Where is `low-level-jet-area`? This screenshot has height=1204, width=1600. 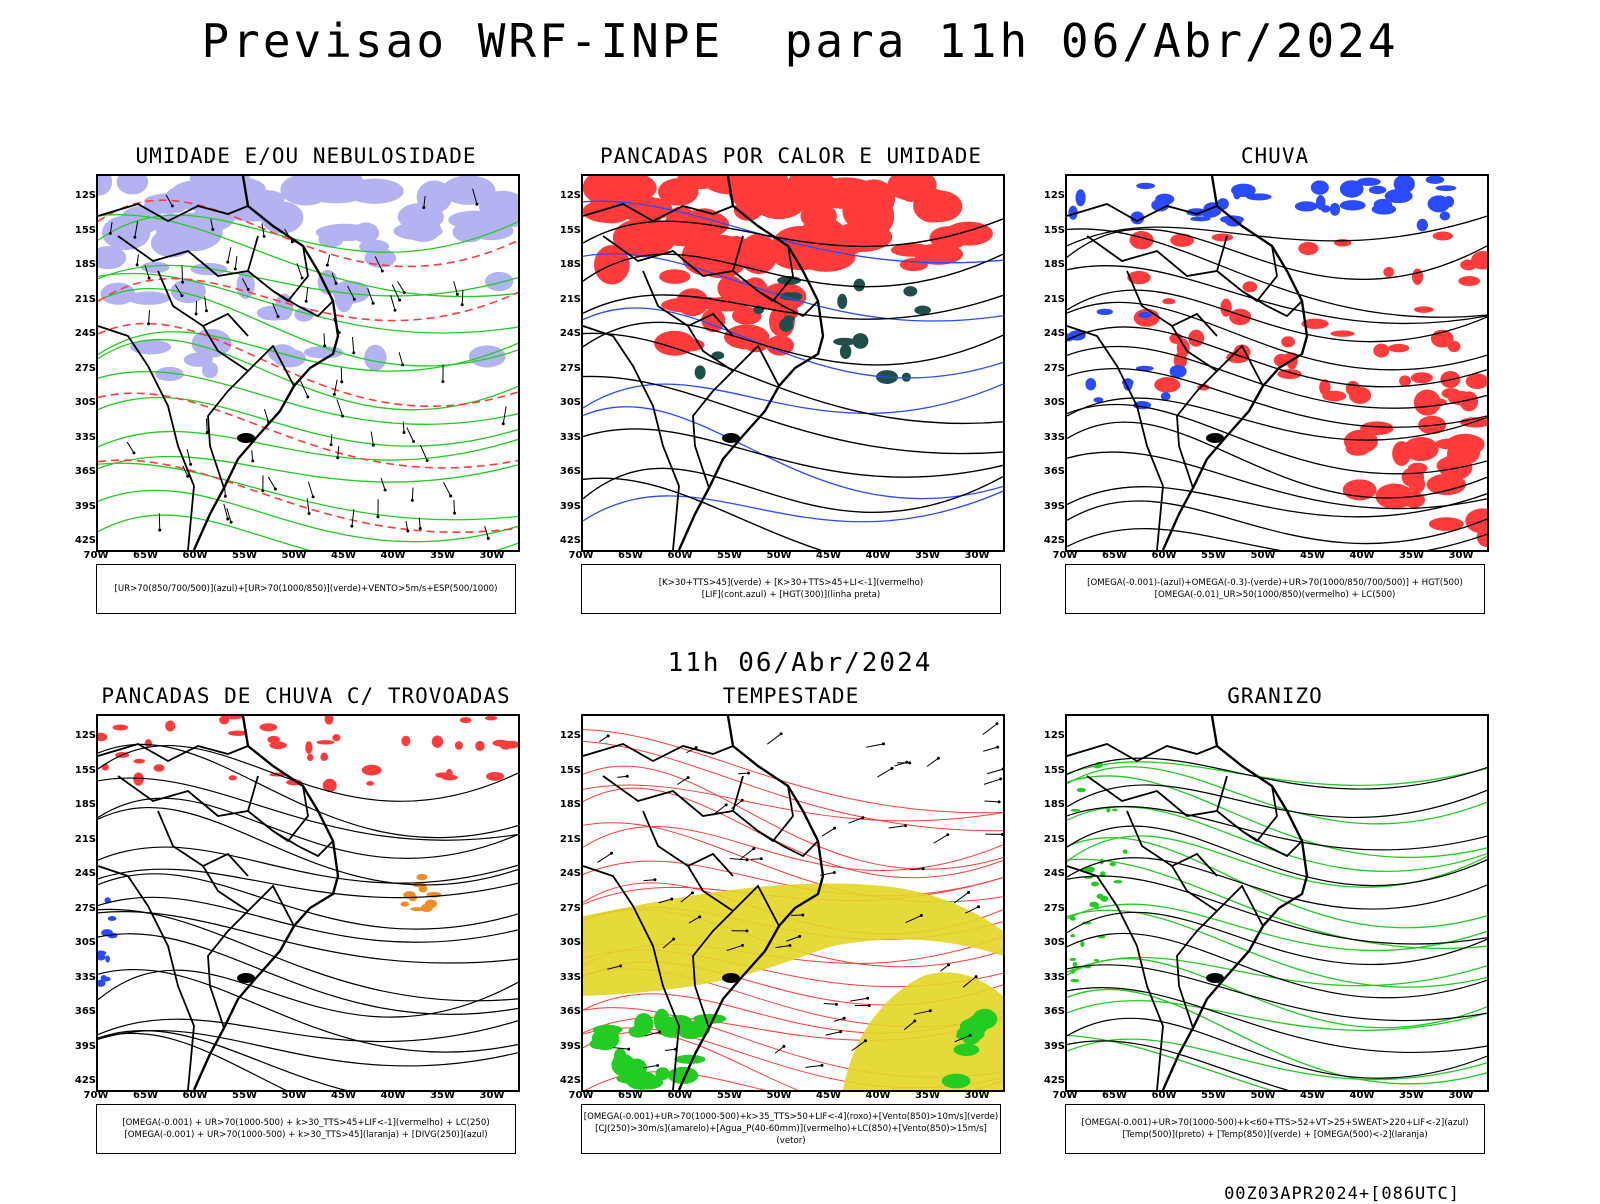 low-level-jet-area is located at coordinates (956, 1081).